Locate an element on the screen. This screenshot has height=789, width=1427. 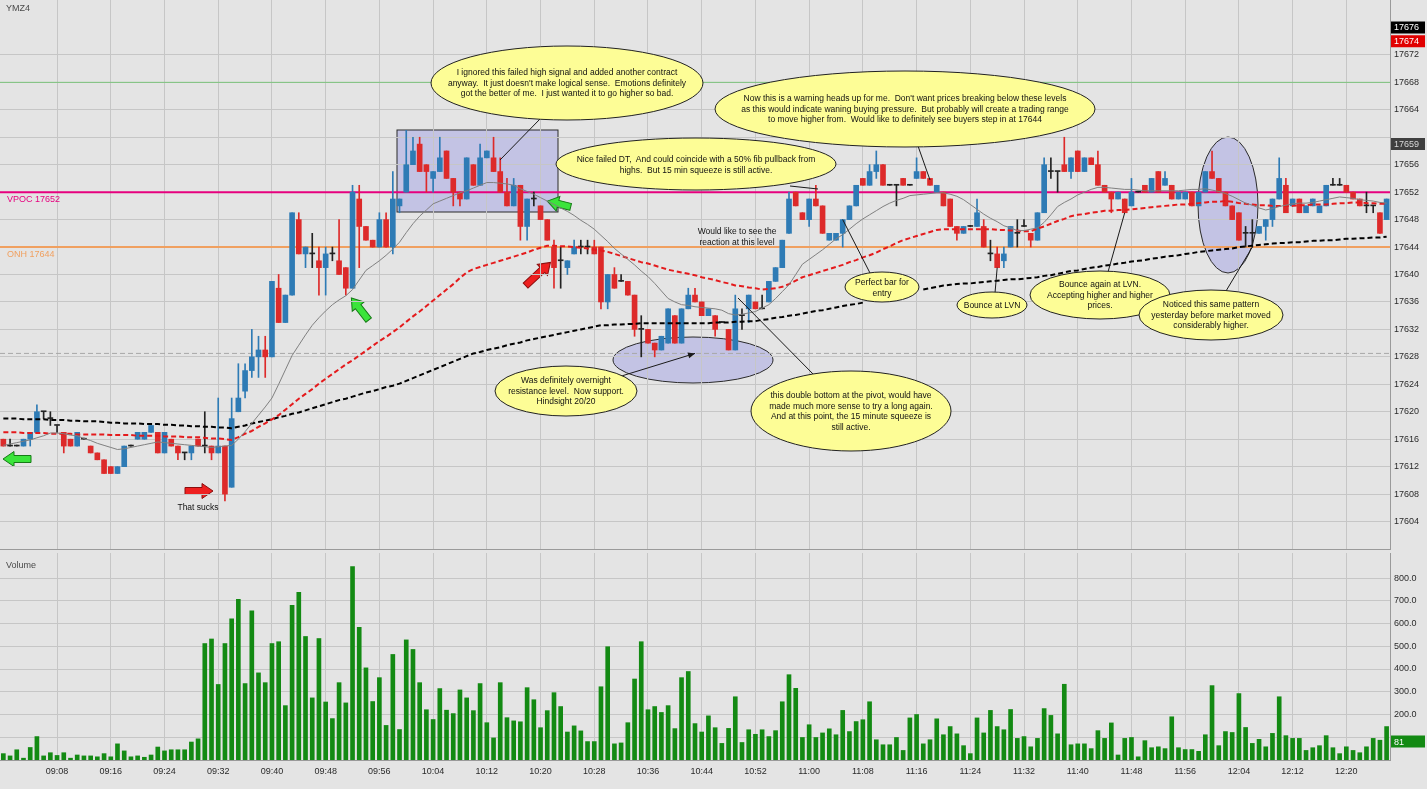
annotation: Nice failed DT, And could coincide with a 50% fib pullback from highs. But 15 min squeeze is still active. is located at coordinates (696, 164).